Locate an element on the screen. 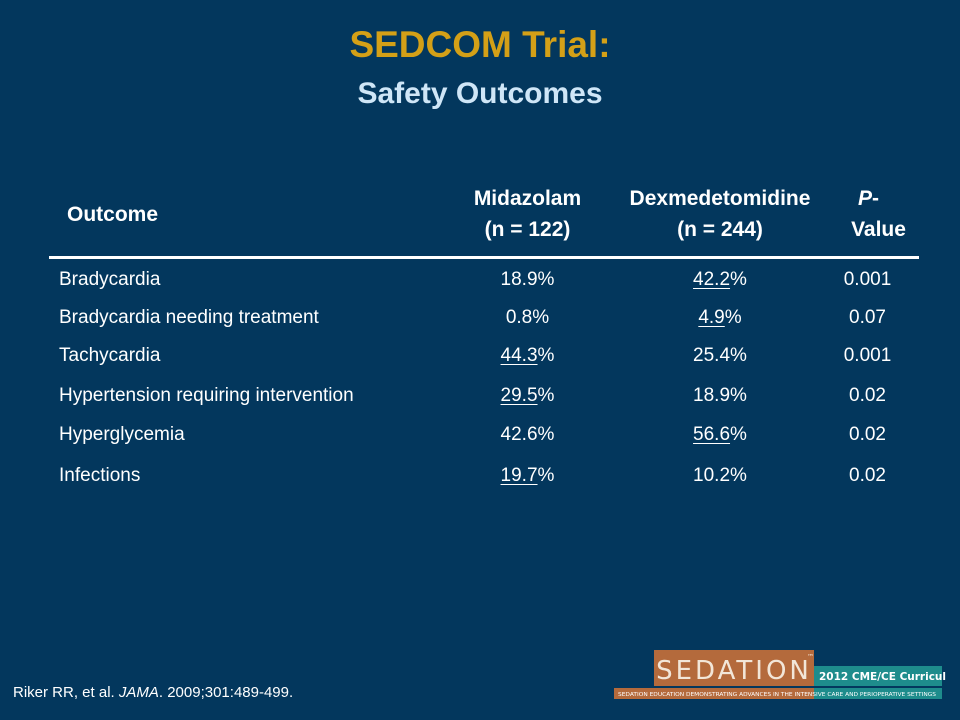 This screenshot has width=960, height=720. citation-details: . 2009;301:489-499. is located at coordinates (226, 692).